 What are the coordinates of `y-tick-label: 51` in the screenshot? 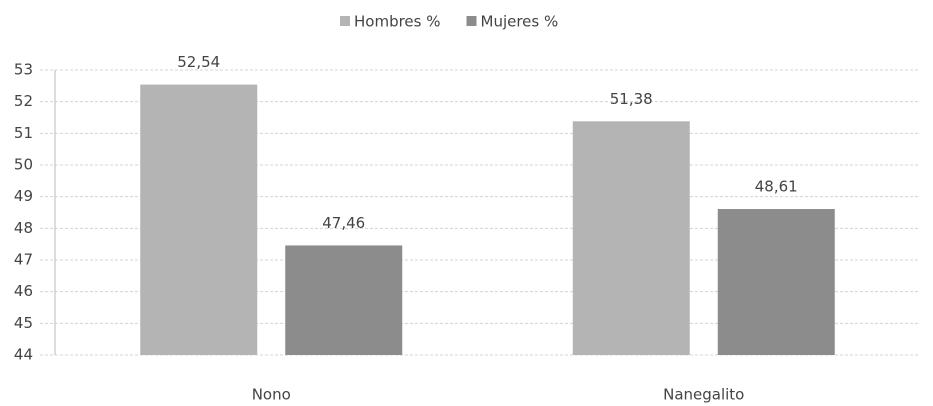 It's located at (23, 133).